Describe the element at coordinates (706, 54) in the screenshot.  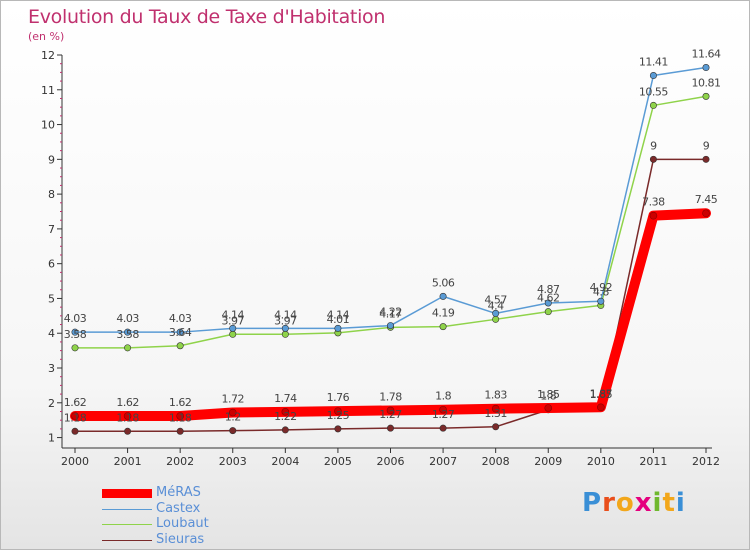
I see `data-label: 11.64` at that location.